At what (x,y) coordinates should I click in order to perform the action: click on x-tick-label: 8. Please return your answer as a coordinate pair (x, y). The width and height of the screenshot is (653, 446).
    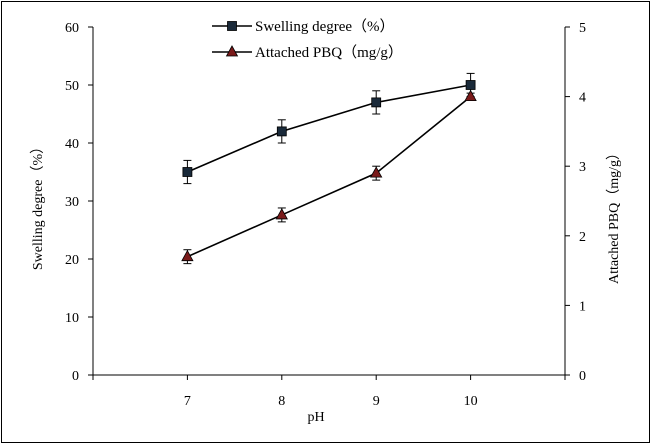
    Looking at the image, I should click on (281, 401).